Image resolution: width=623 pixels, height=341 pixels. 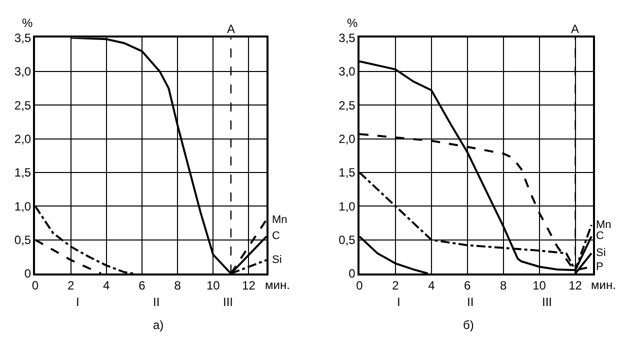 I want to click on series-label: P, so click(x=600, y=267).